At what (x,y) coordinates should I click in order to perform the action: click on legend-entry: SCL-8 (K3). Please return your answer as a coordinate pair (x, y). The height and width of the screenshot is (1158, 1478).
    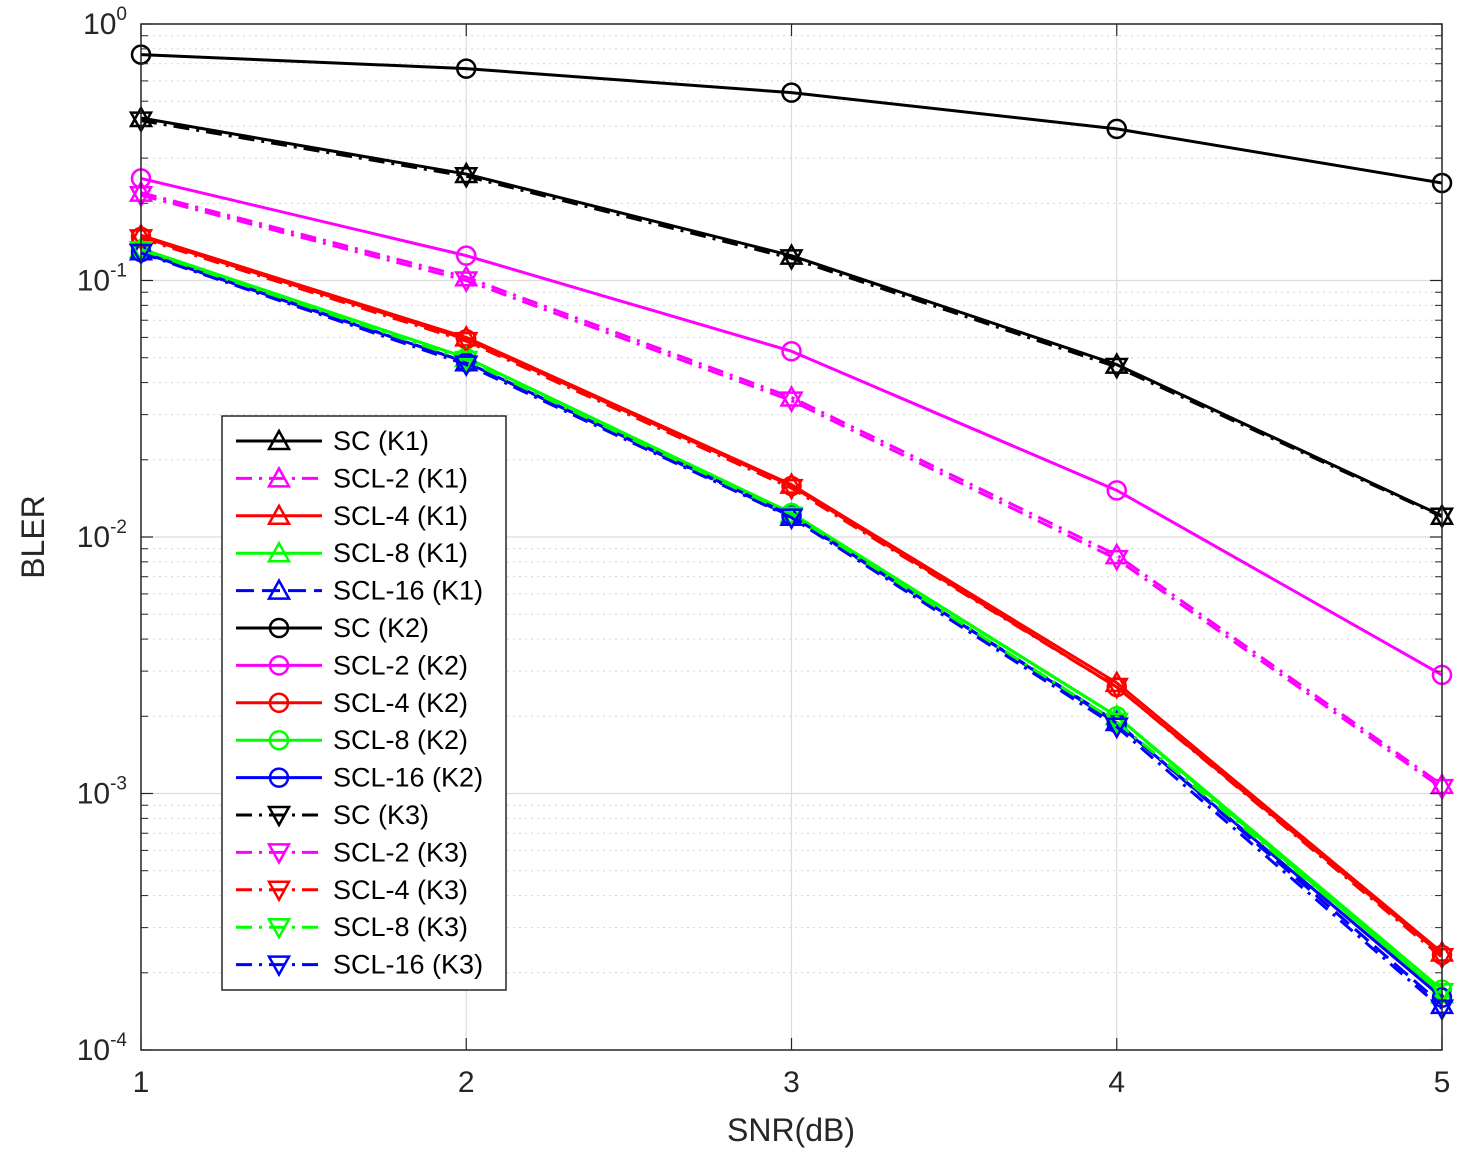
    Looking at the image, I should click on (352, 927).